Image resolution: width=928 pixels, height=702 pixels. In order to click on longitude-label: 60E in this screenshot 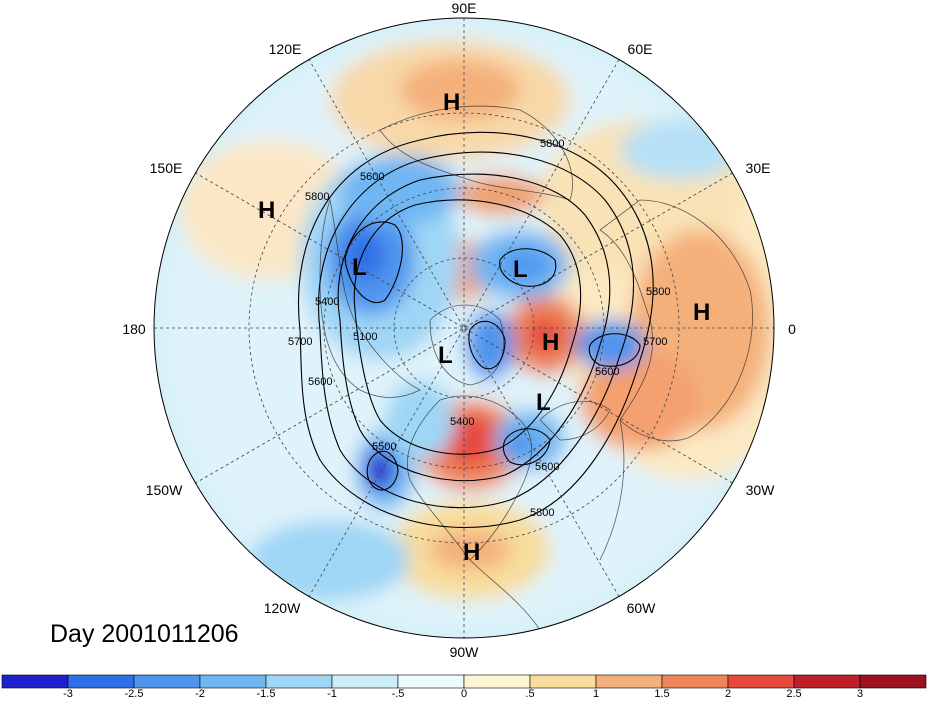, I will do `click(640, 49)`.